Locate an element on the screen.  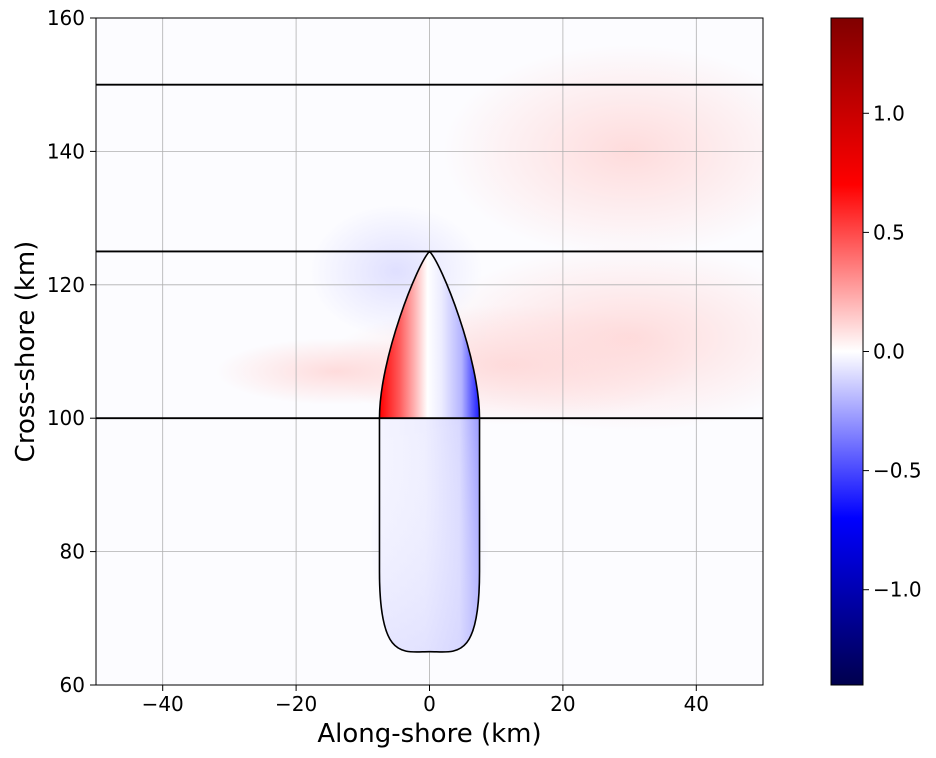
body-outline is located at coordinates (429, 451).